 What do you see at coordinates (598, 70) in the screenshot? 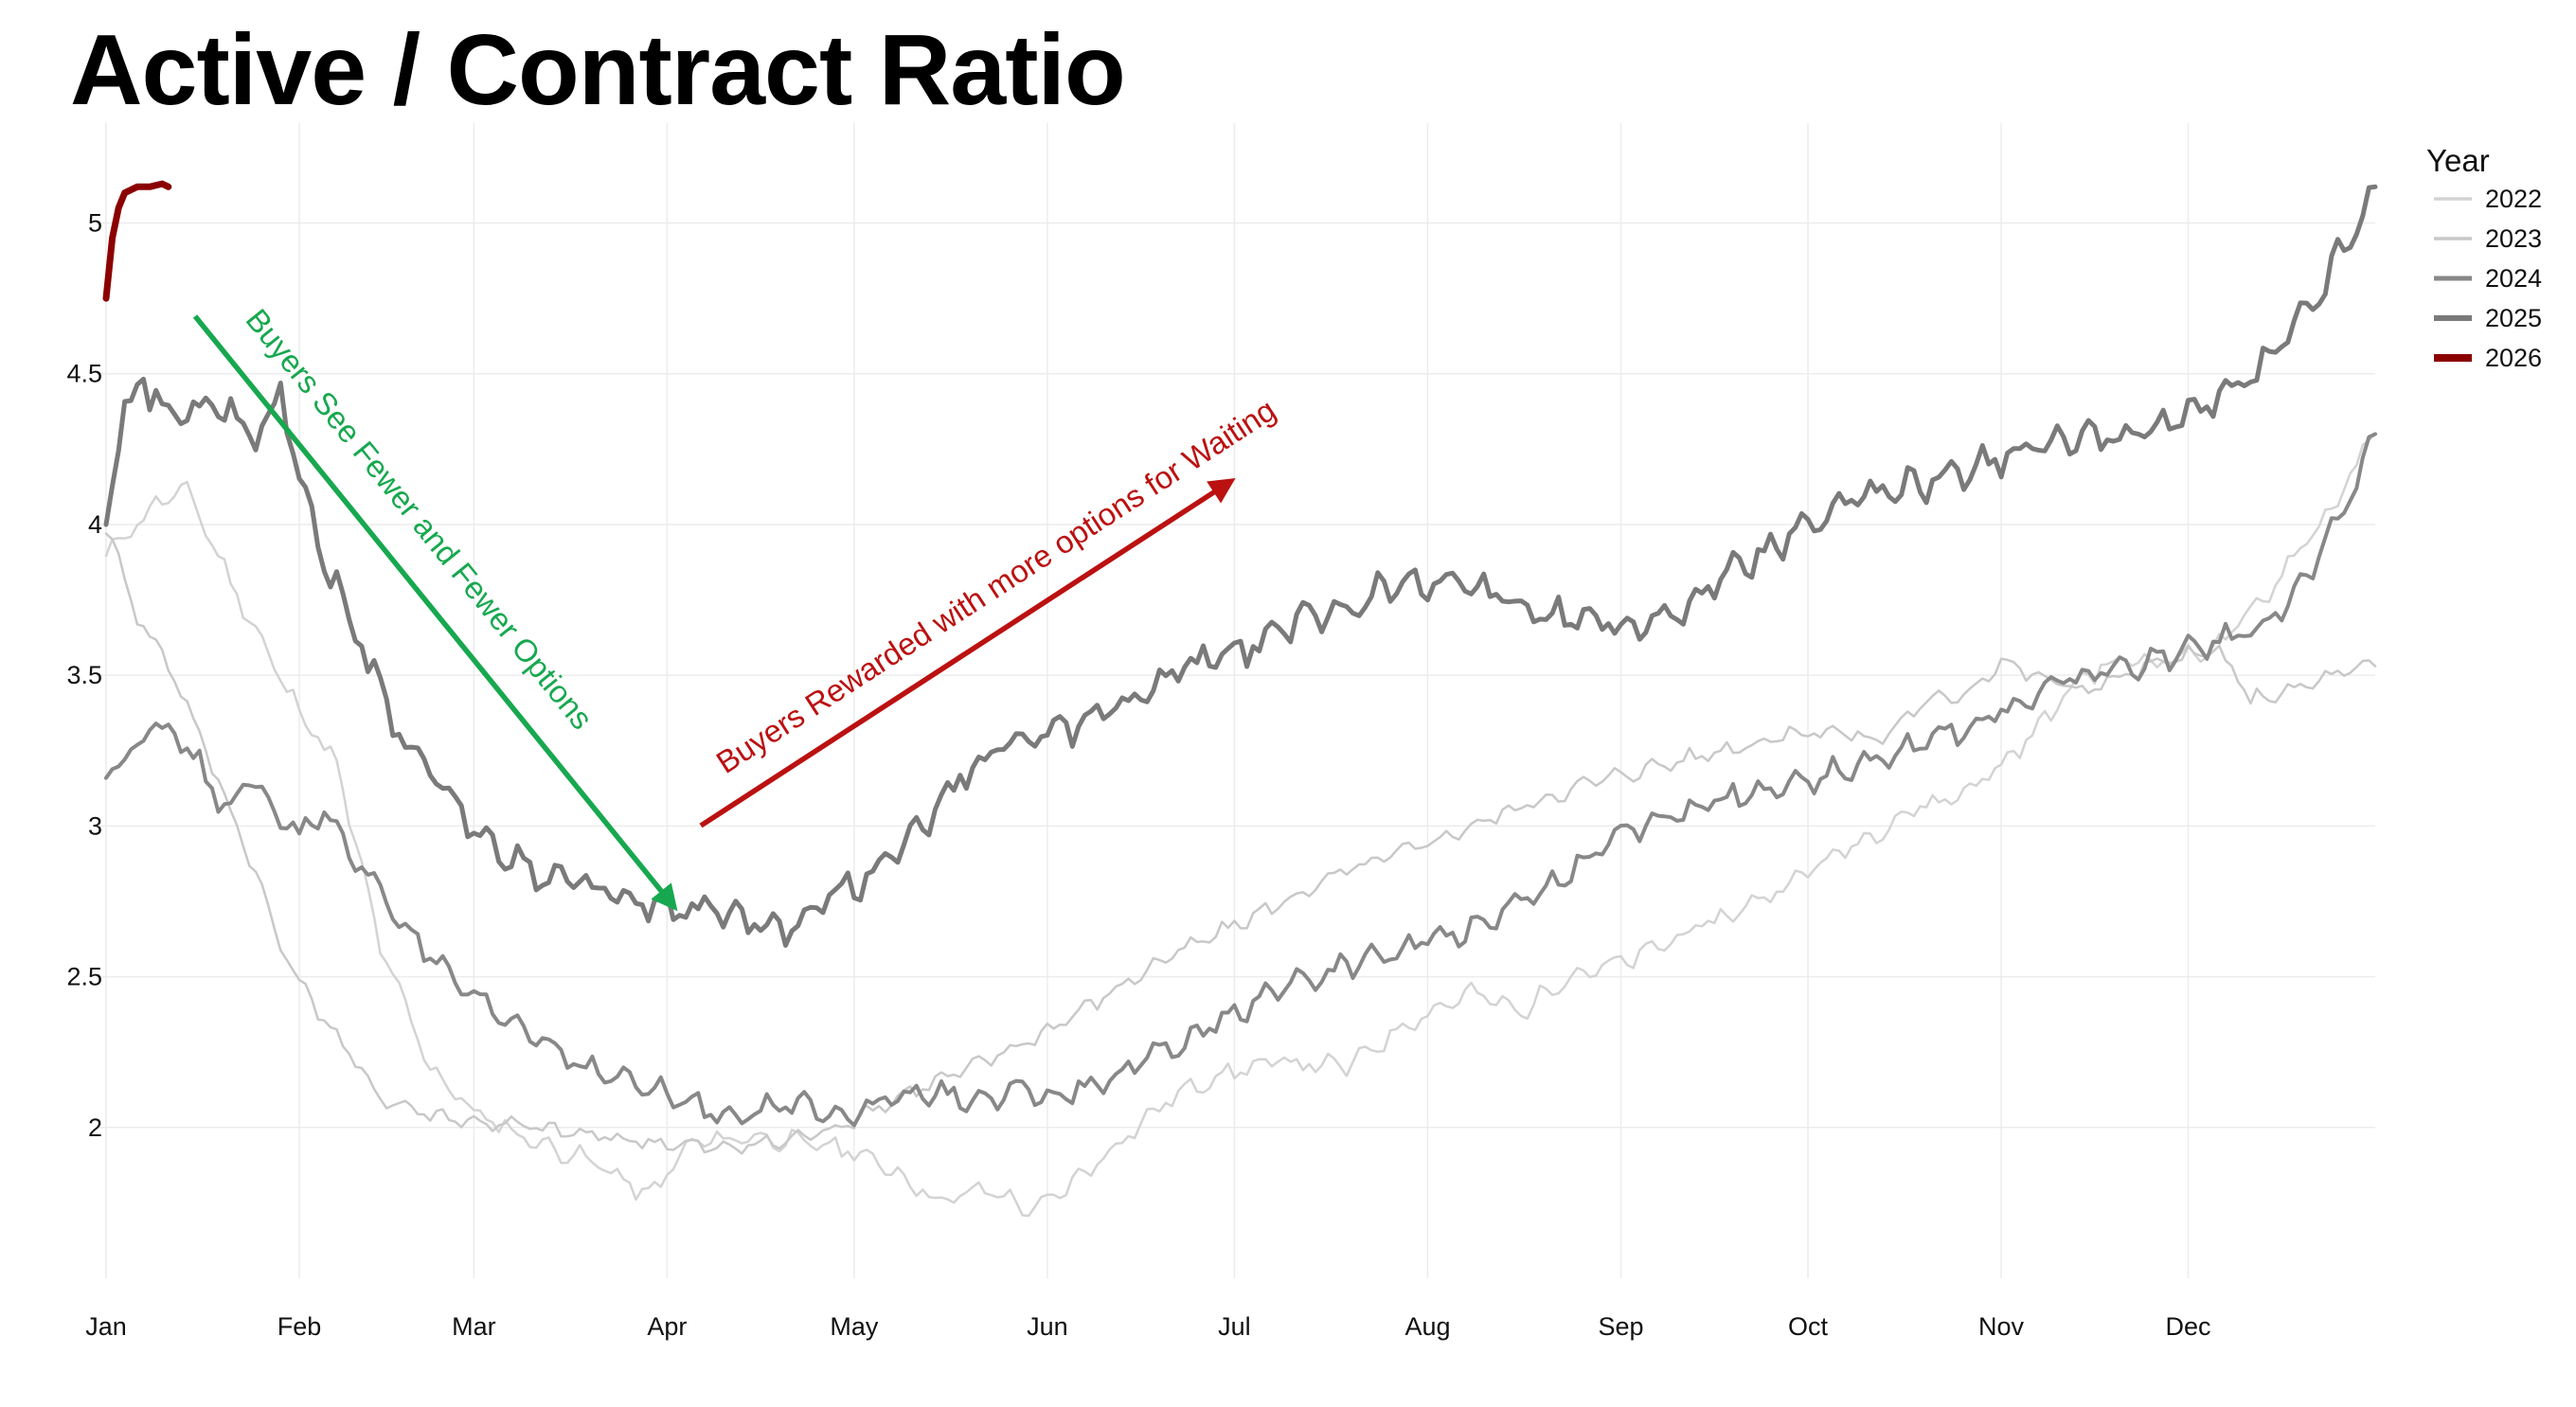
I see `chart-title: Active / Contract Ratio` at bounding box center [598, 70].